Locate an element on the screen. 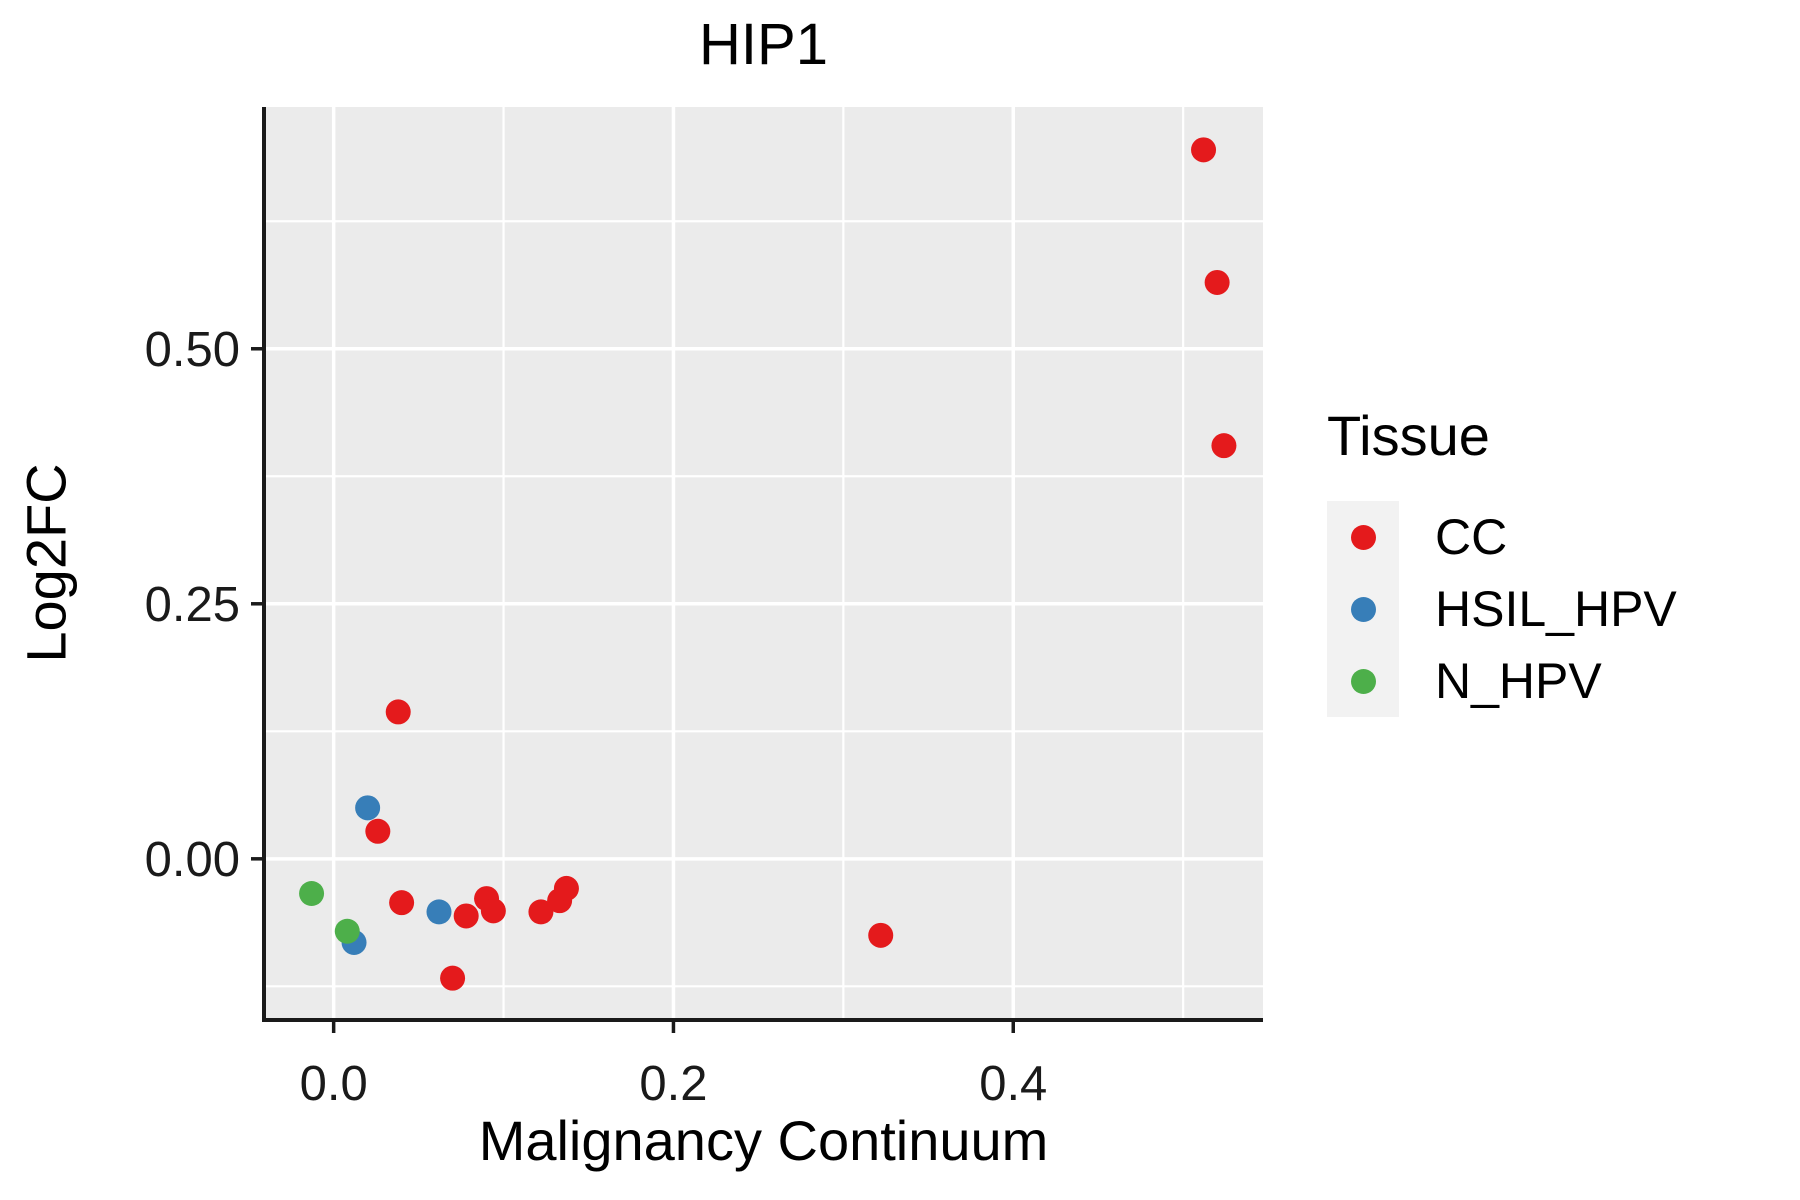  tick-label-x-0.2: 0.2 is located at coordinates (673, 1084).